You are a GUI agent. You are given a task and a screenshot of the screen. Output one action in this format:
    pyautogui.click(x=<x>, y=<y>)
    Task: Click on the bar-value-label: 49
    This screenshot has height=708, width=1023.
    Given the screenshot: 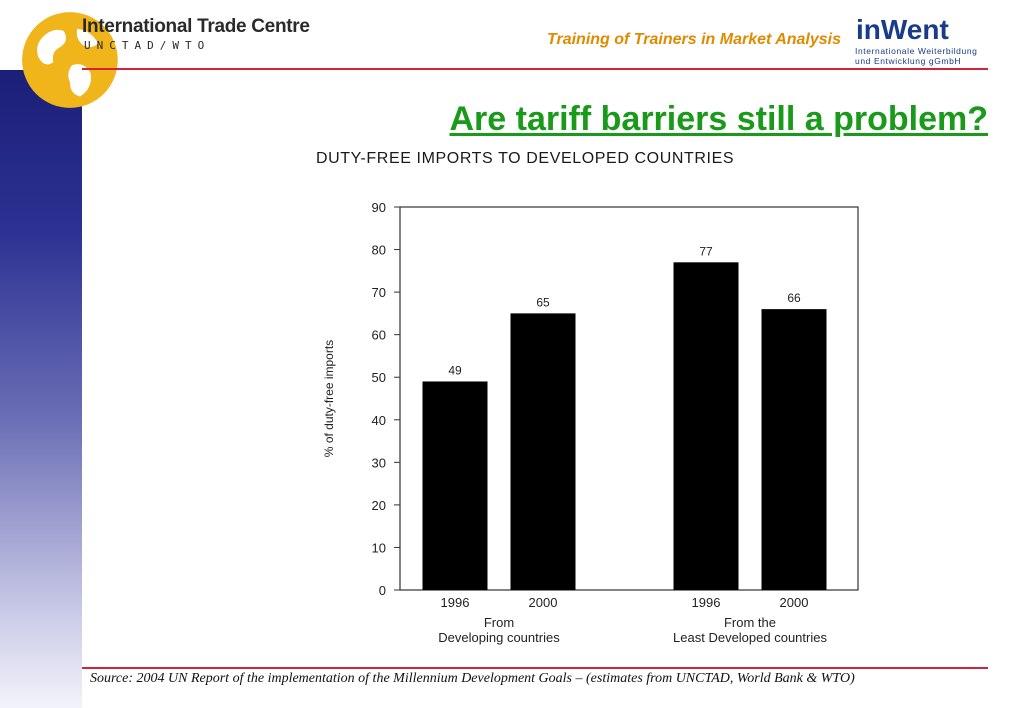 What is the action you would take?
    pyautogui.click(x=455, y=370)
    